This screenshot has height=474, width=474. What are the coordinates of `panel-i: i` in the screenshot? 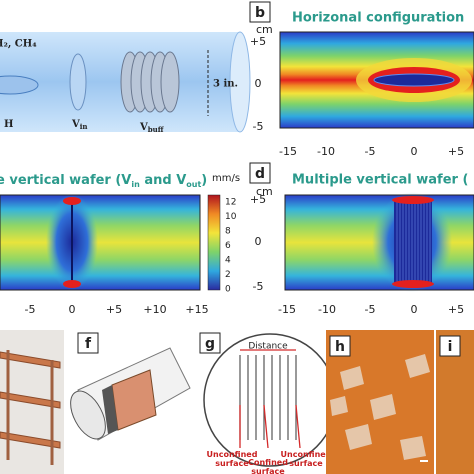 It's located at (455, 402).